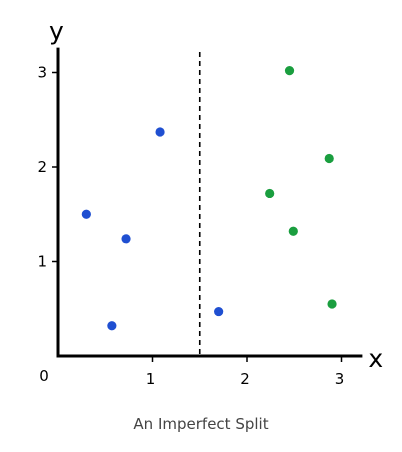  I want to click on y-tick-label: 3, so click(42, 73).